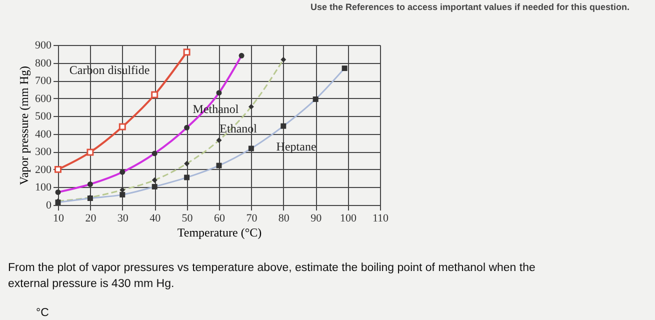 This screenshot has height=320, width=655. I want to click on x-tick-label: 70, so click(252, 218).